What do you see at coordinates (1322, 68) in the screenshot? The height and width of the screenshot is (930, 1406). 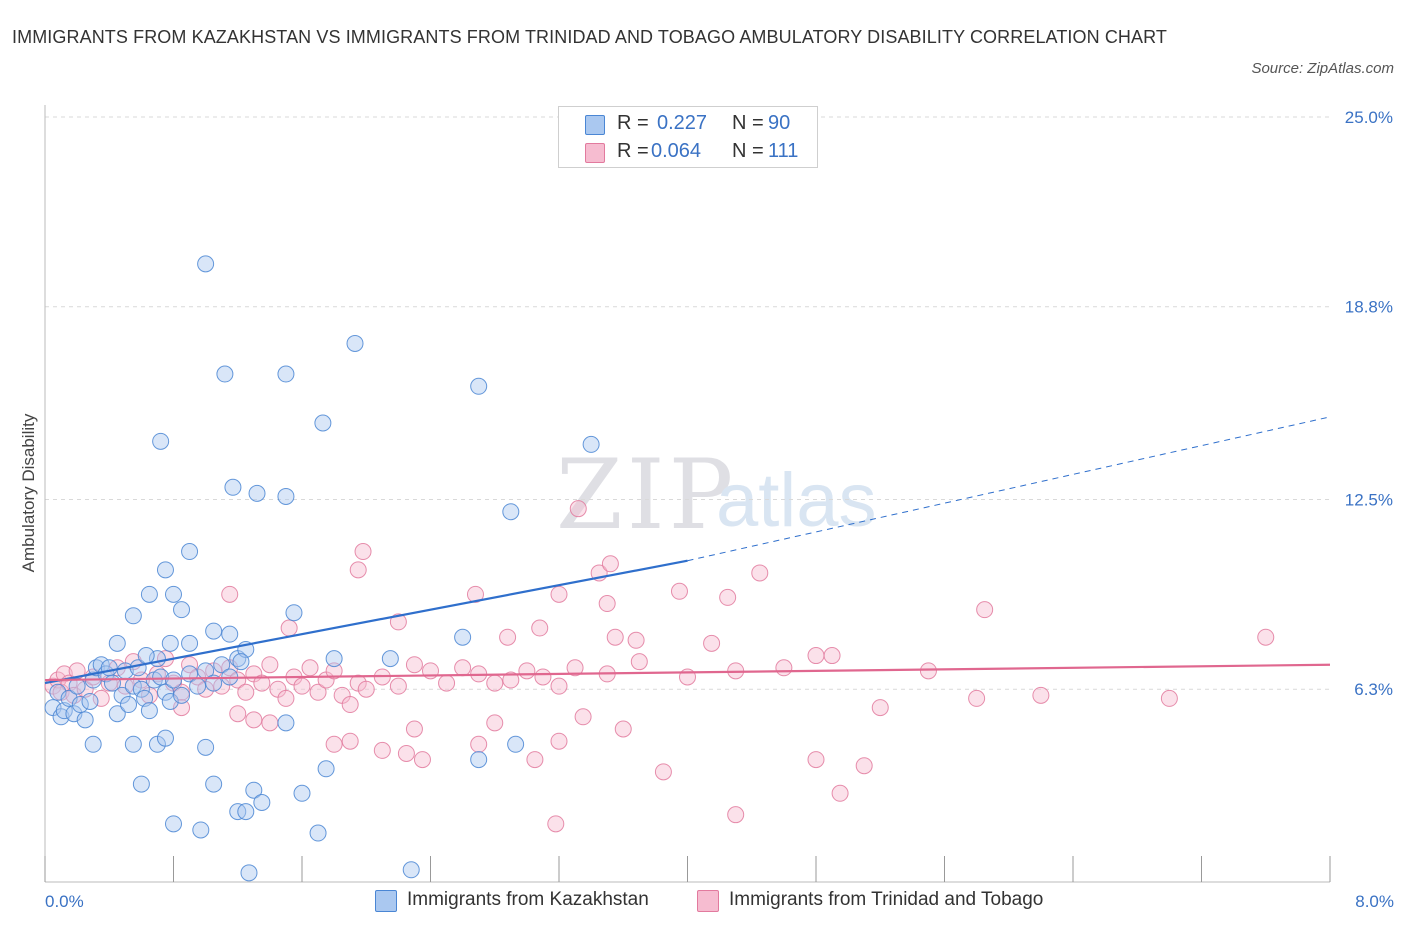 I see `source-label: Source: ZipAtlas.com` at bounding box center [1322, 68].